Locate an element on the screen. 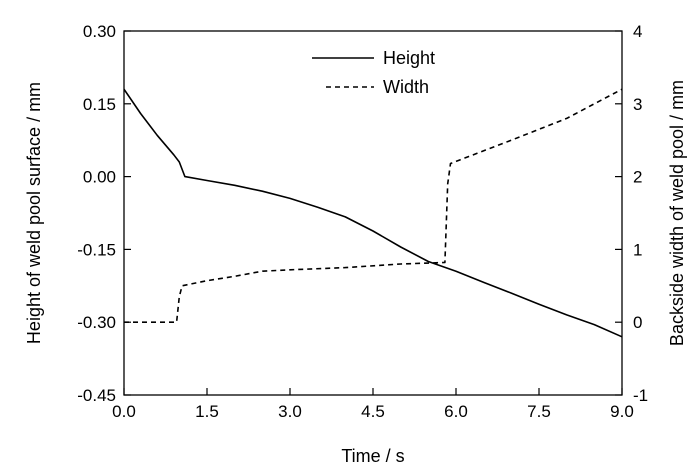 Image resolution: width=700 pixels, height=472 pixels. y-axis-left-title: Height of weld pool surface / mm is located at coordinates (34, 213).